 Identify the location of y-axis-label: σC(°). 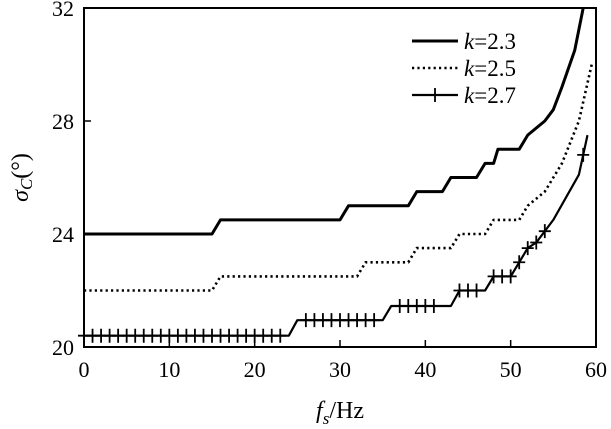
(22, 177).